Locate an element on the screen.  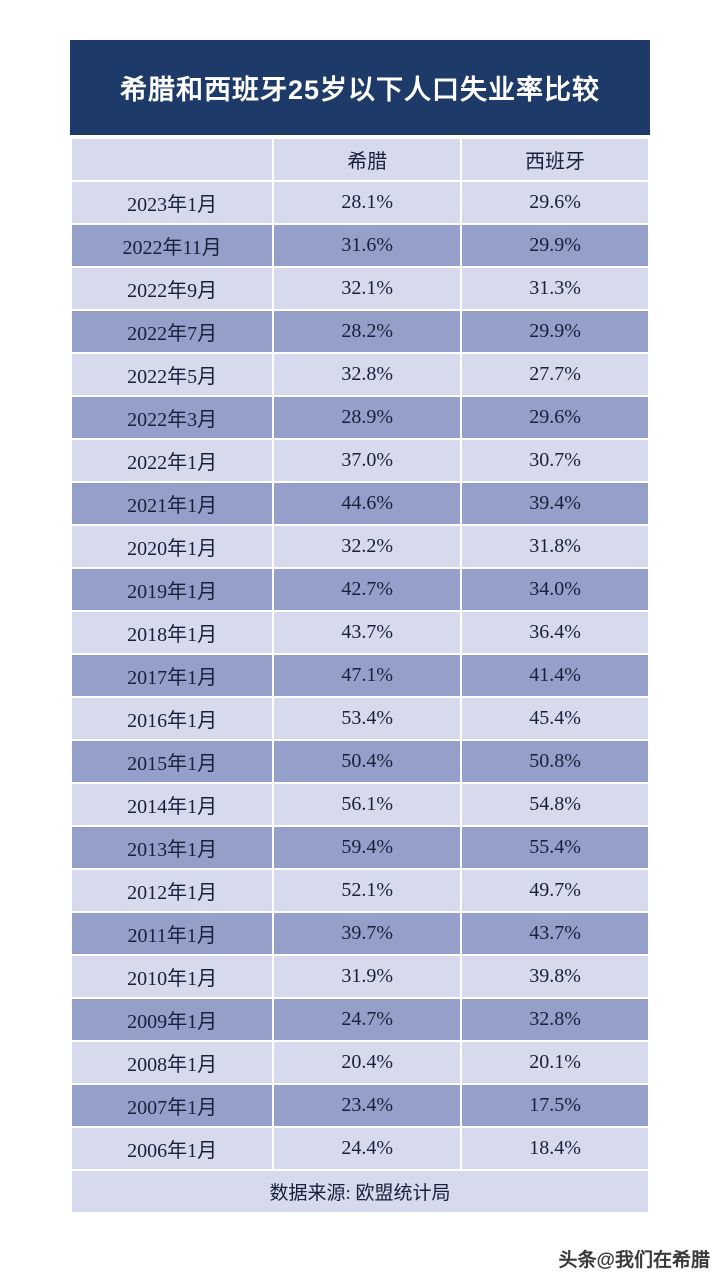
spain-value: 31.3% is located at coordinates (555, 288).